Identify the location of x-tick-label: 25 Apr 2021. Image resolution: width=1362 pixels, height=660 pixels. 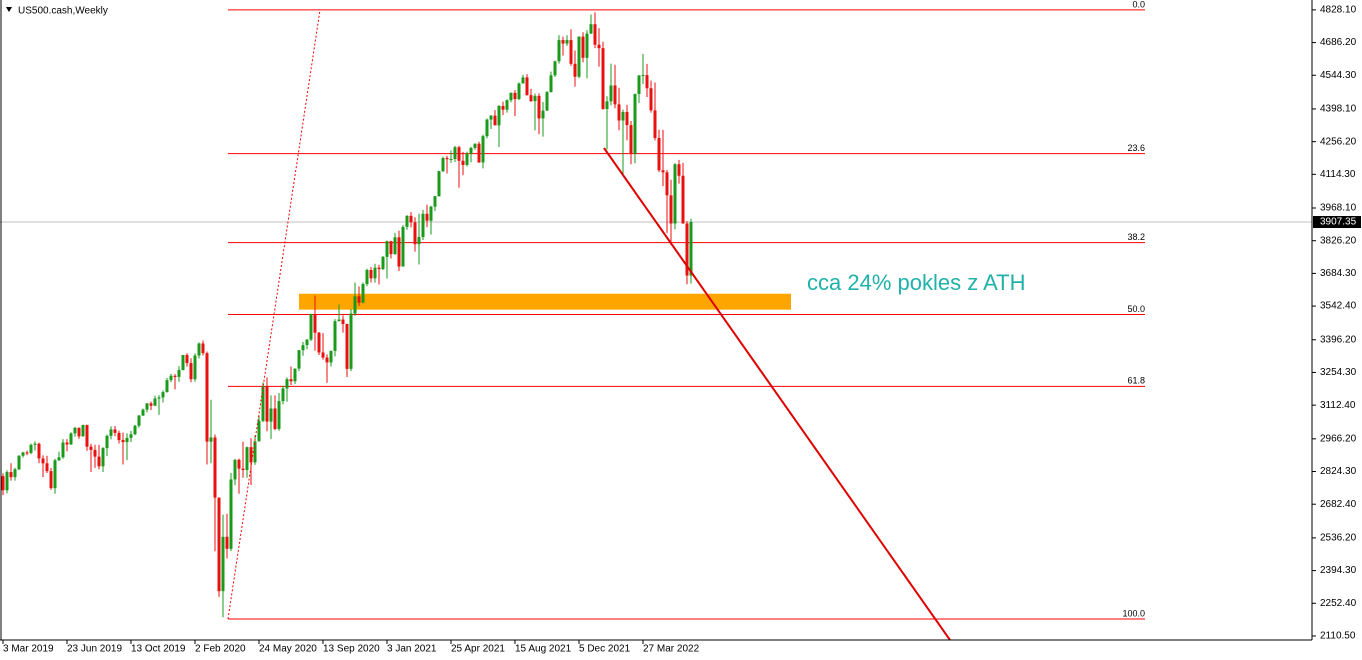
(478, 649).